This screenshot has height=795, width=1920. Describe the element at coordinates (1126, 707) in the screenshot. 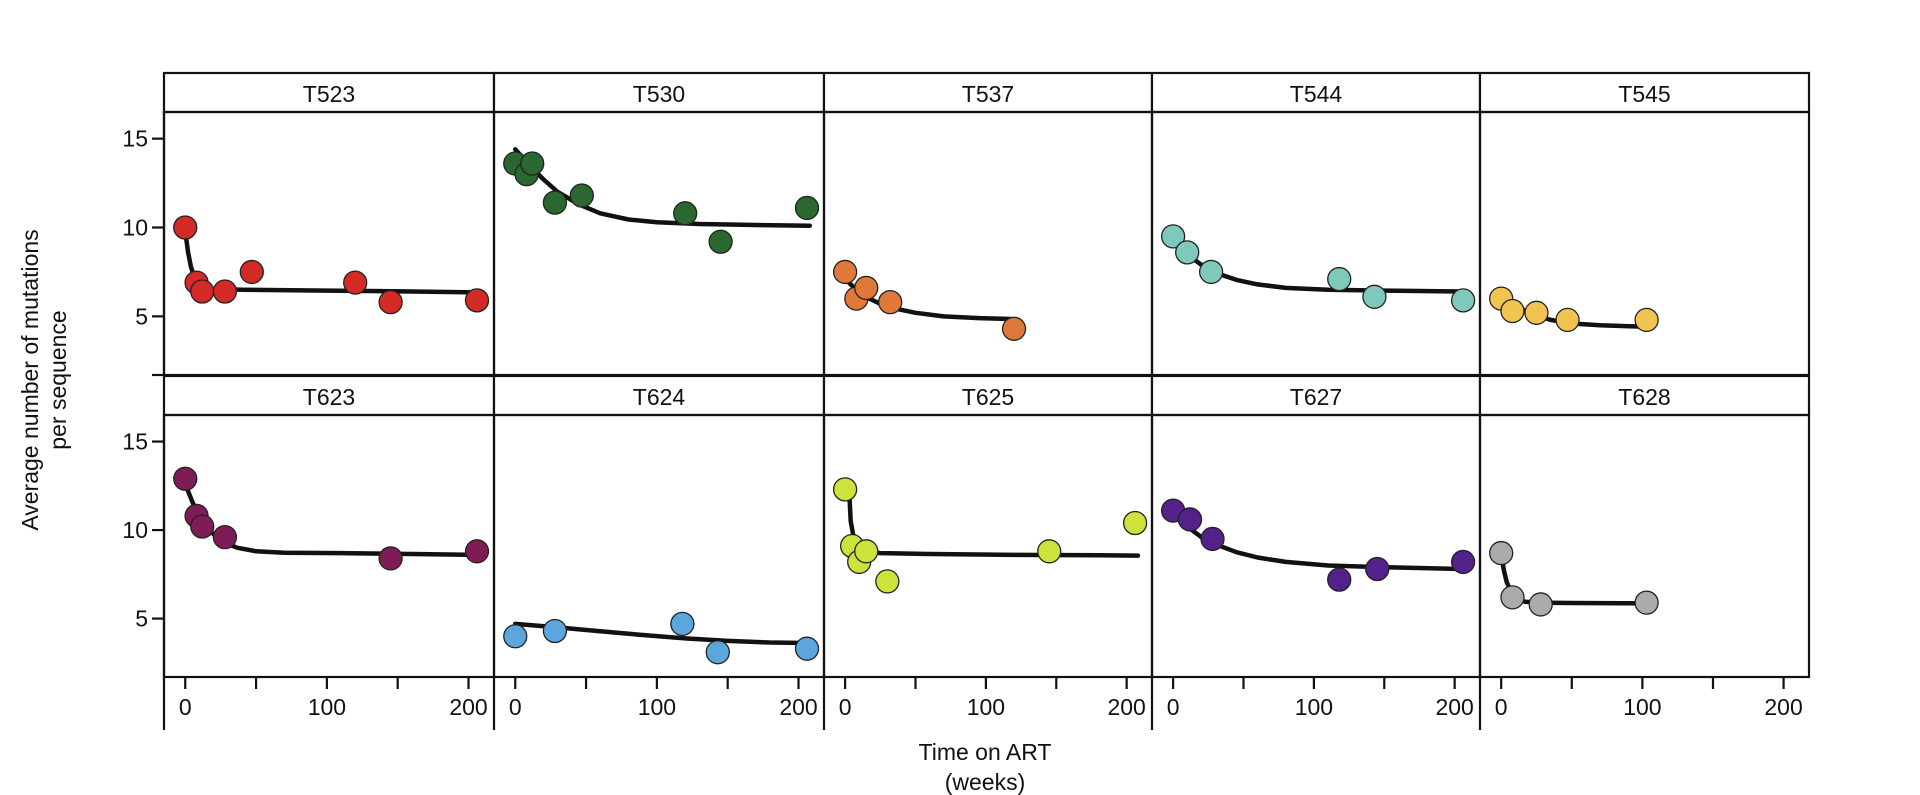

I see `x-tick-label-col3-200: 200` at that location.